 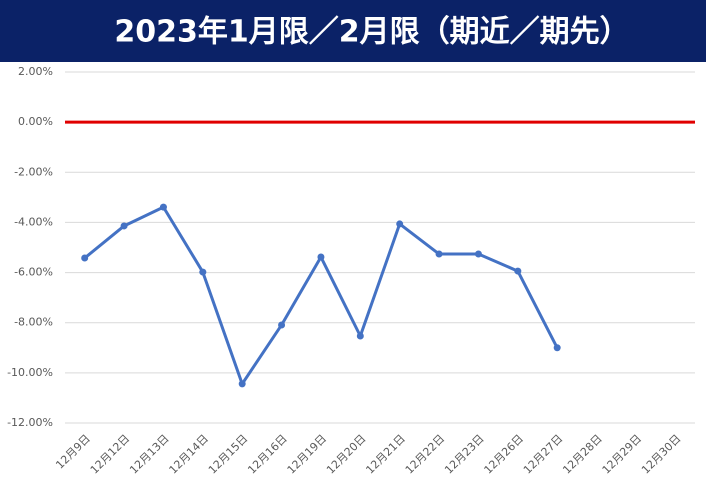 I want to click on y-tick-label: -6.00%, so click(x=33, y=272).